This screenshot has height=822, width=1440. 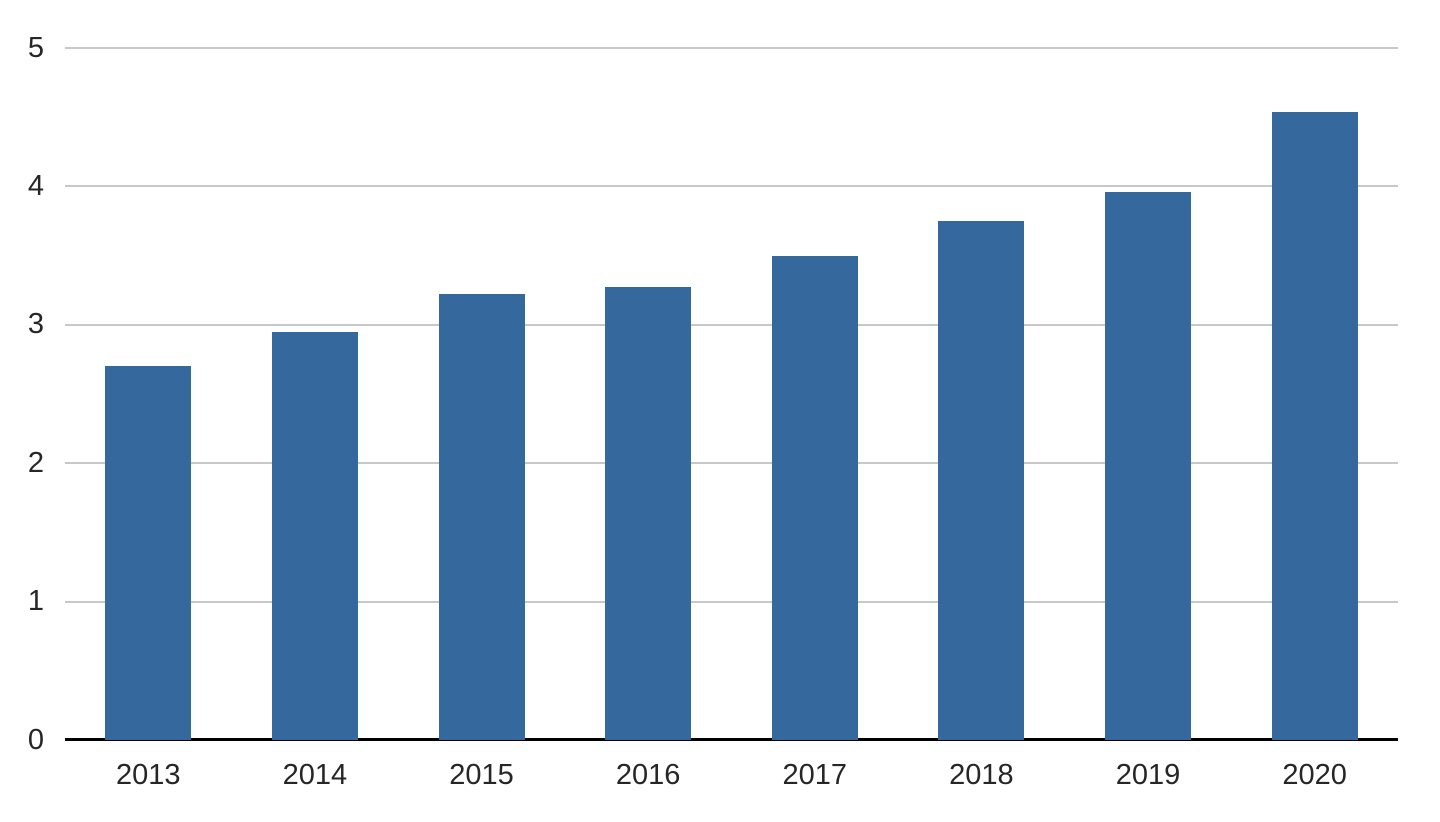 I want to click on bar-2020, so click(x=1314, y=425).